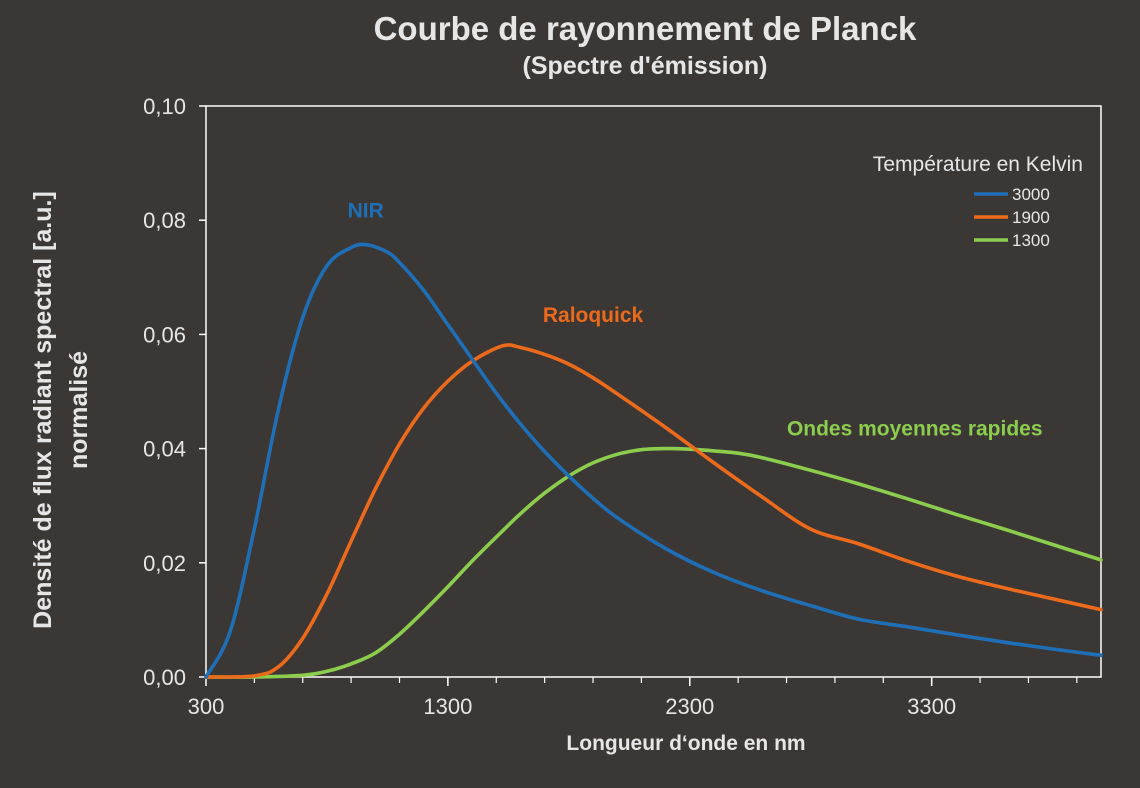 The image size is (1140, 788). Describe the element at coordinates (1031, 194) in the screenshot. I see `legend-entry-3000: 3000` at that location.